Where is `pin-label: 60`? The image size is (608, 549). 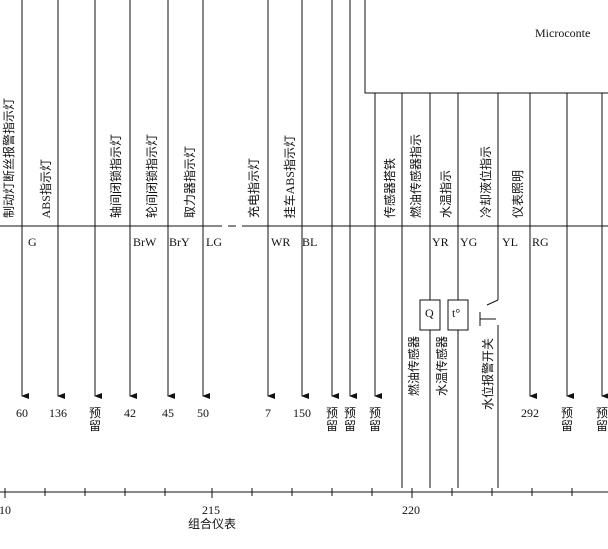 pin-label: 60 is located at coordinates (22, 413).